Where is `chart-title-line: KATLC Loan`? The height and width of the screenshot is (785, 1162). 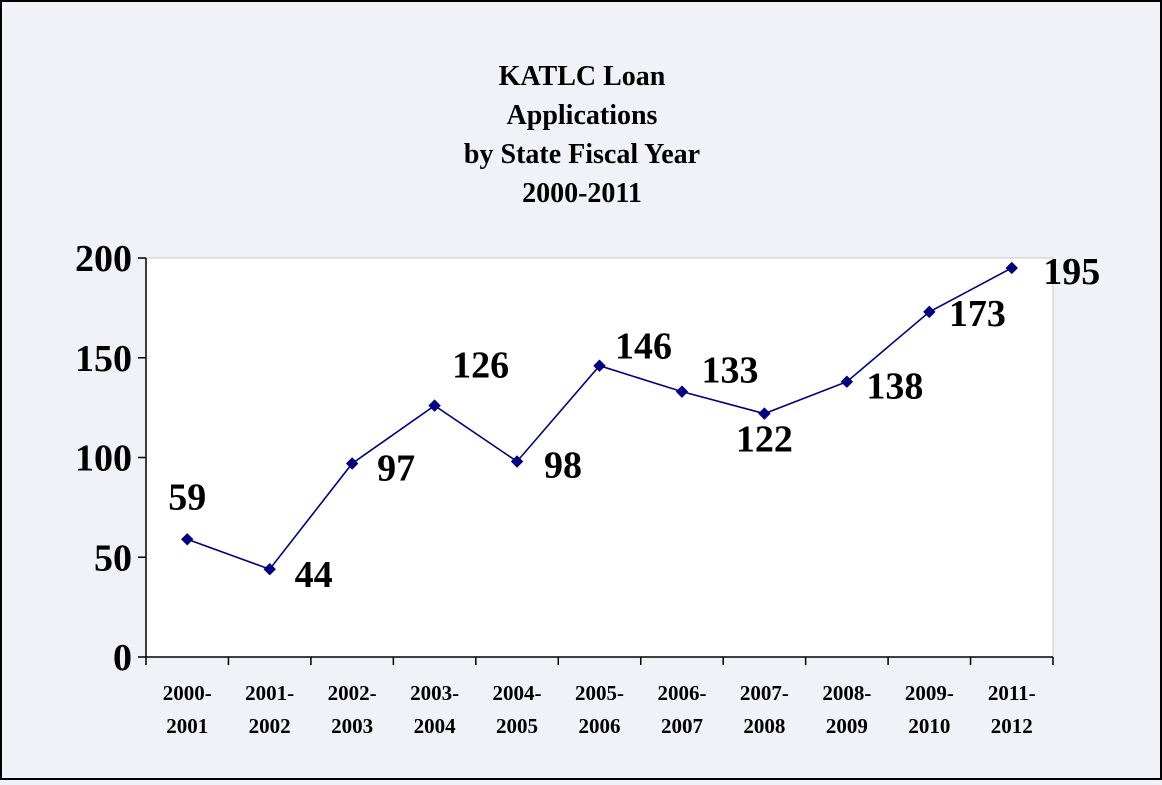 chart-title-line: KATLC Loan is located at coordinates (582, 76).